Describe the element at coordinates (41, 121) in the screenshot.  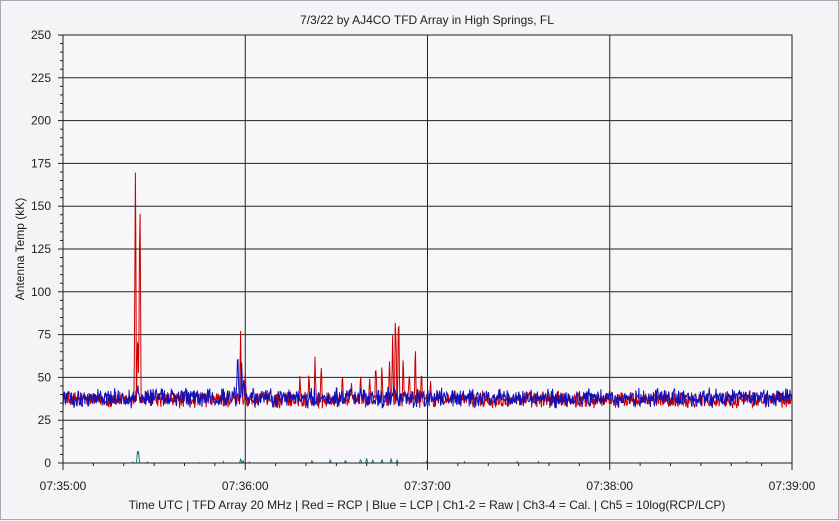
I see `y-tick-label: 200` at that location.